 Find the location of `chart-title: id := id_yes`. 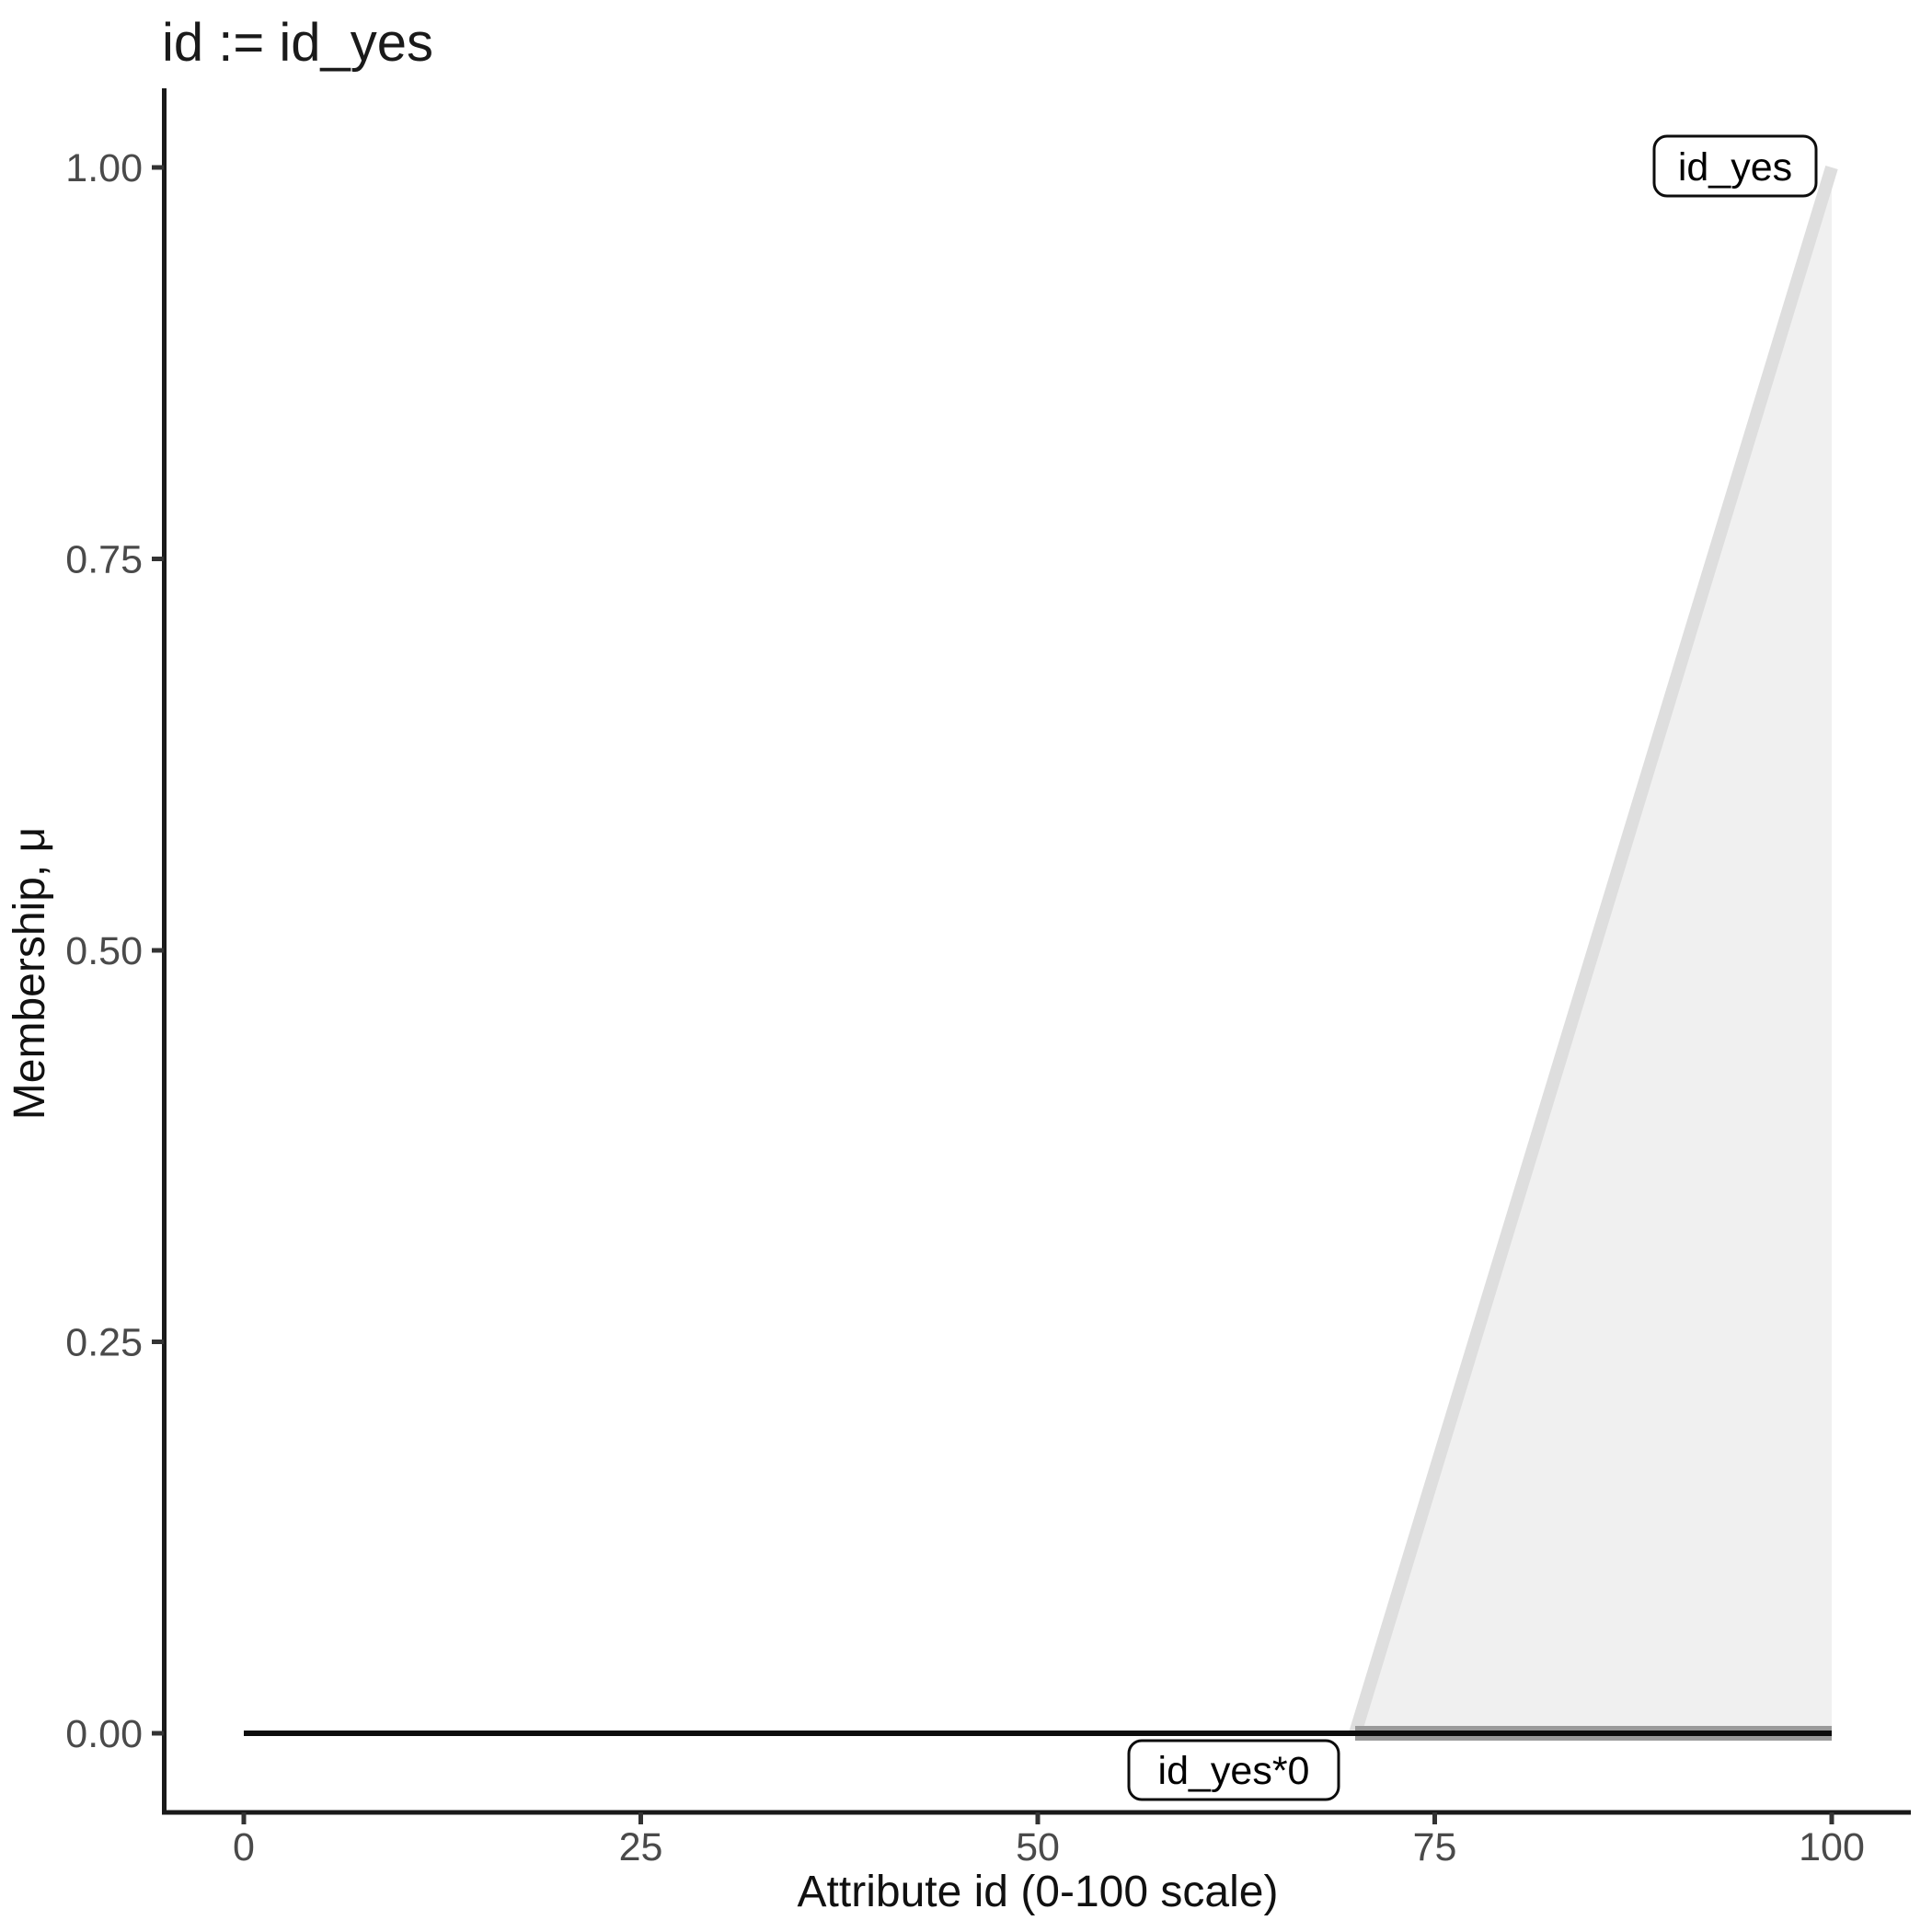

chart-title: id := id_yes is located at coordinates (297, 43).